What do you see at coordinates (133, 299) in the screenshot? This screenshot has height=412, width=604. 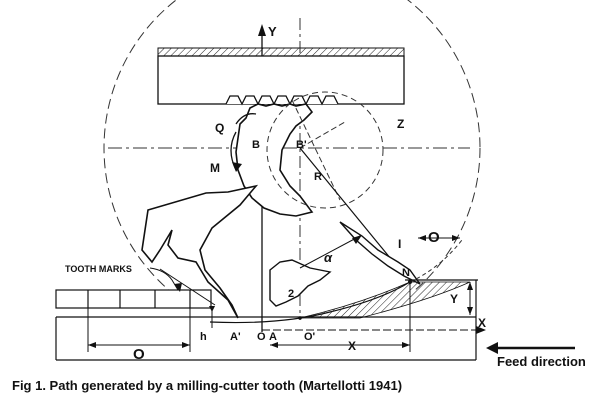 I see `tooth-mark-strip` at bounding box center [133, 299].